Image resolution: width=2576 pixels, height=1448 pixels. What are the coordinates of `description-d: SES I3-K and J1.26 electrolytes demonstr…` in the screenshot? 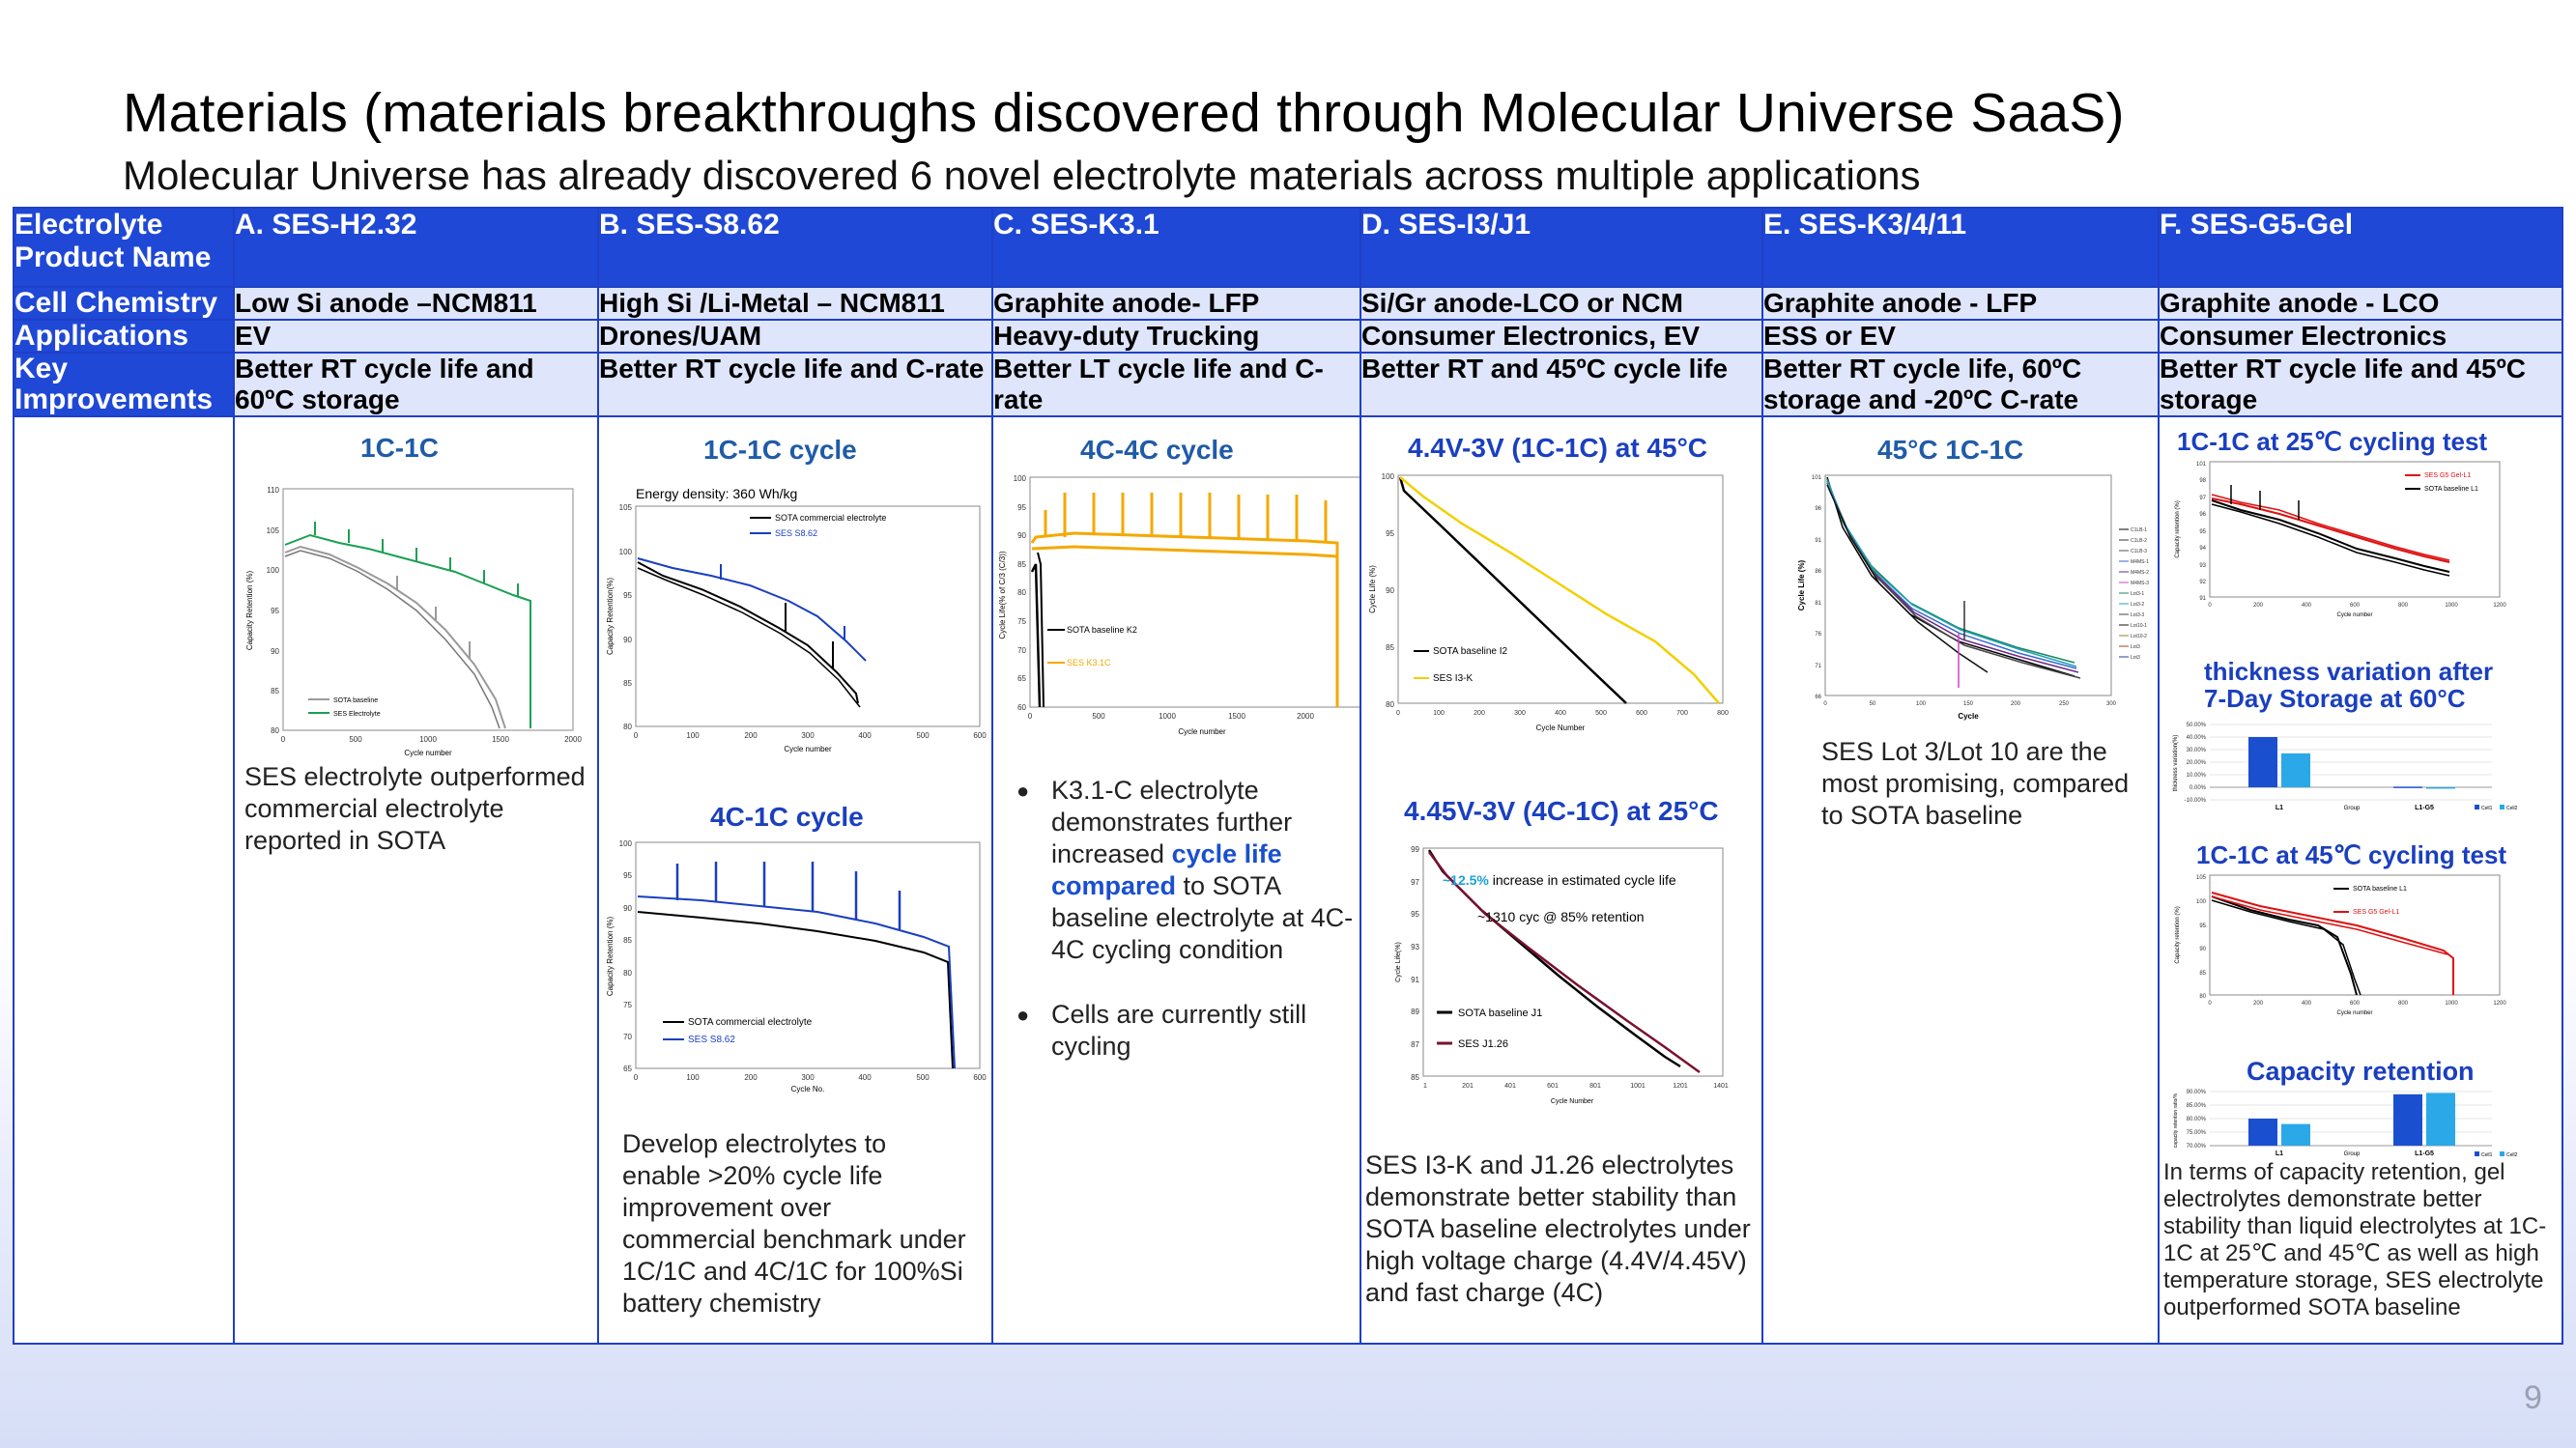 It's located at (1558, 1228).